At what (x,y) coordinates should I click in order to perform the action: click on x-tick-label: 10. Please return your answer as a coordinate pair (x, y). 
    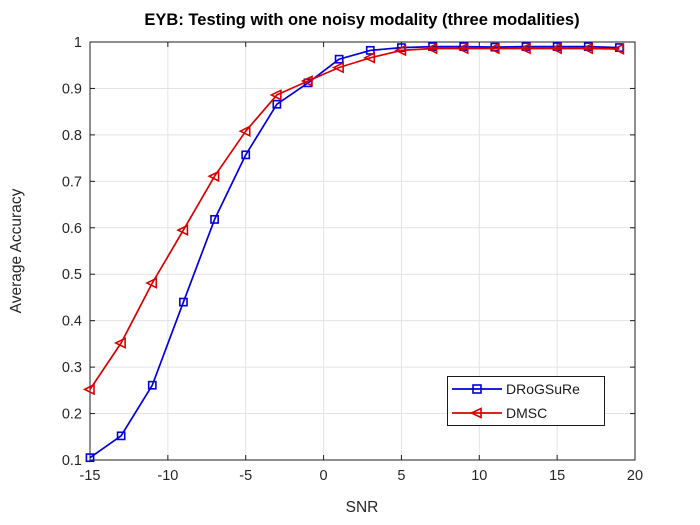
    Looking at the image, I should click on (479, 476).